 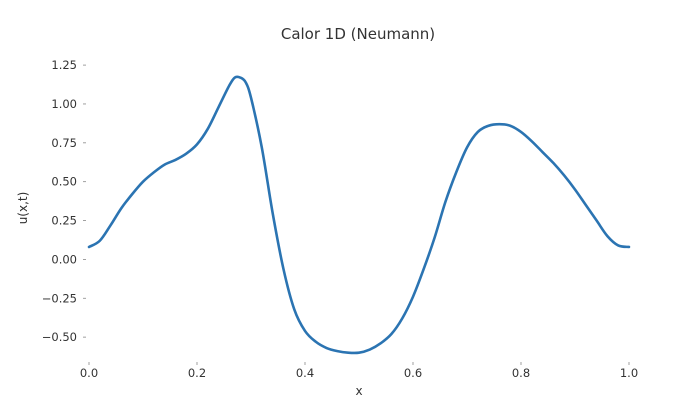 What do you see at coordinates (89, 373) in the screenshot?
I see `x-tick-label: 0.0` at bounding box center [89, 373].